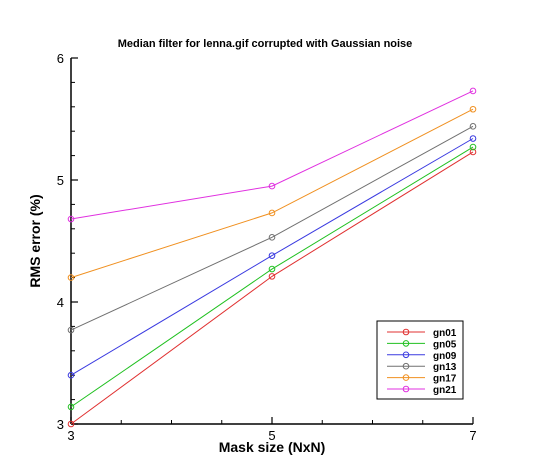 The height and width of the screenshot is (476, 537). Describe the element at coordinates (406, 389) in the screenshot. I see `legend-marker-gn21` at that location.